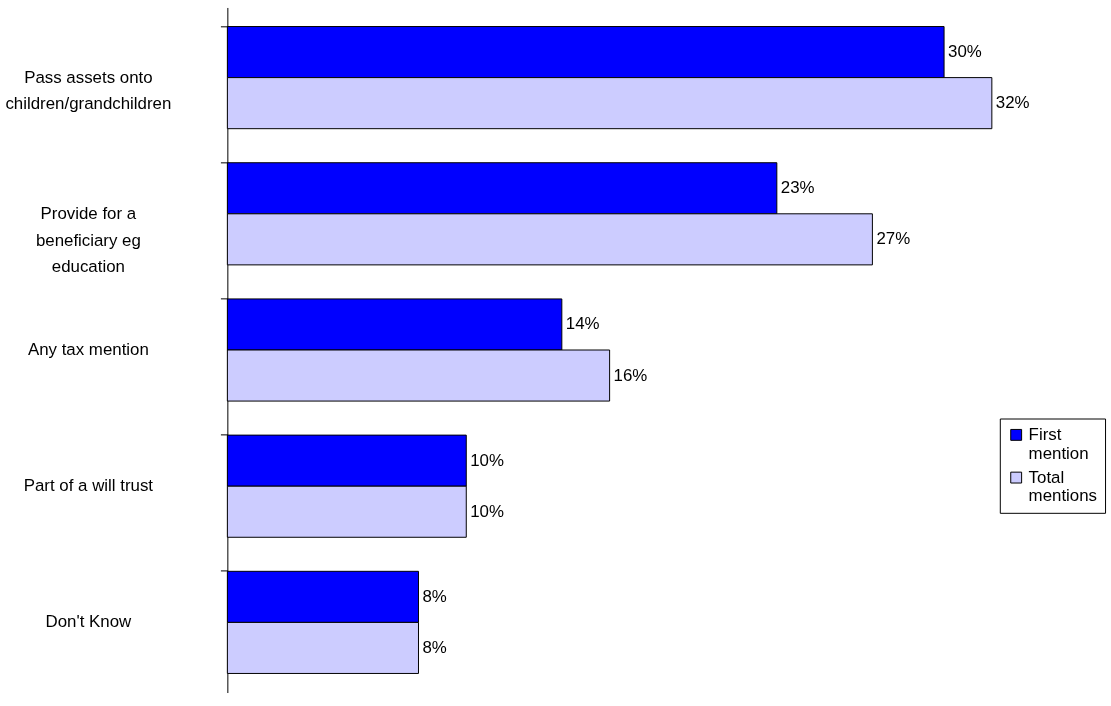  What do you see at coordinates (965, 52) in the screenshot?
I see `data-label: 30%` at bounding box center [965, 52].